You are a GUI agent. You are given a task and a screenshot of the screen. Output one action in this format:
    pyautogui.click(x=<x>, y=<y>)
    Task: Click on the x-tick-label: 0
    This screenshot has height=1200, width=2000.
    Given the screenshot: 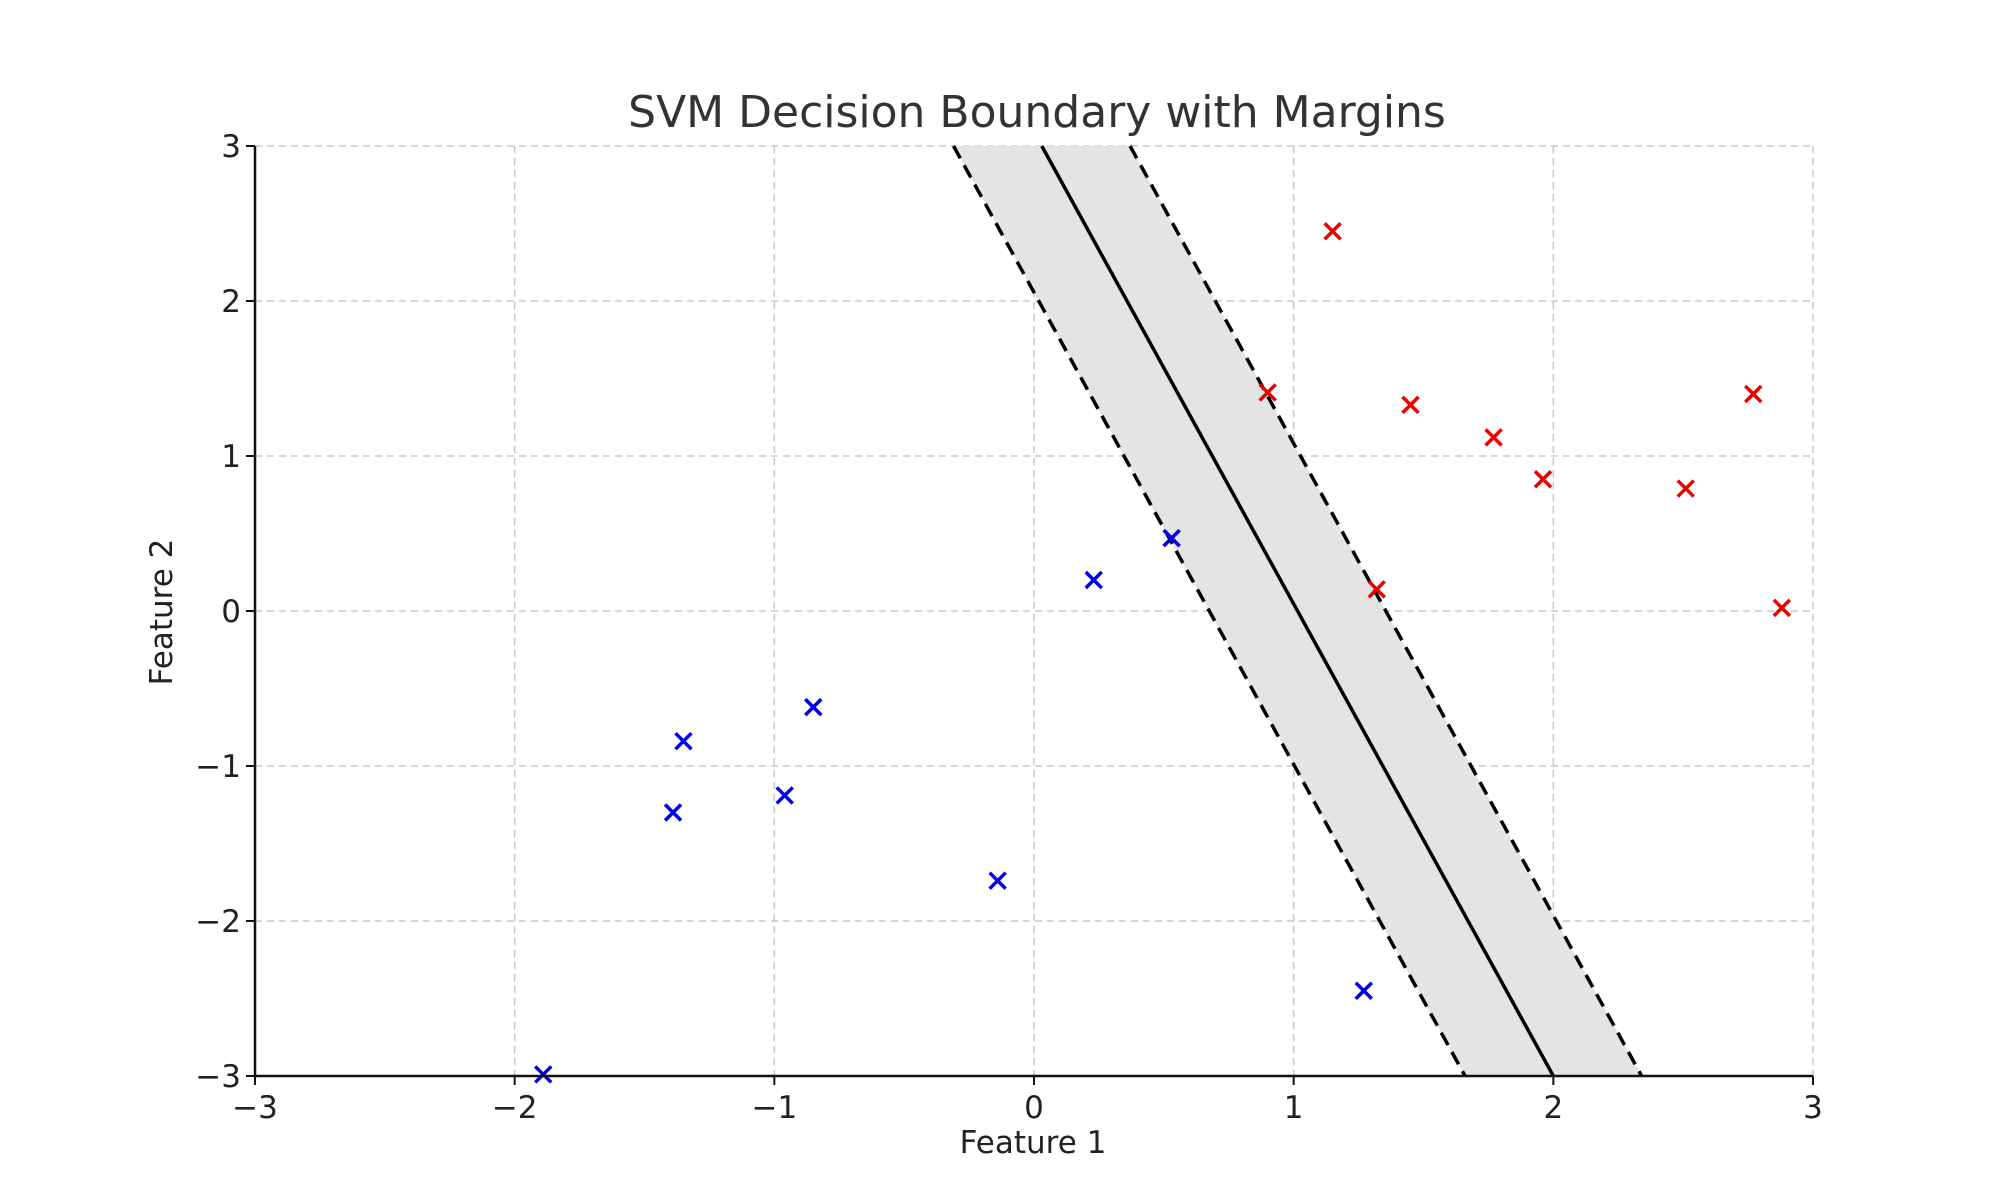 What is the action you would take?
    pyautogui.click(x=1034, y=1108)
    